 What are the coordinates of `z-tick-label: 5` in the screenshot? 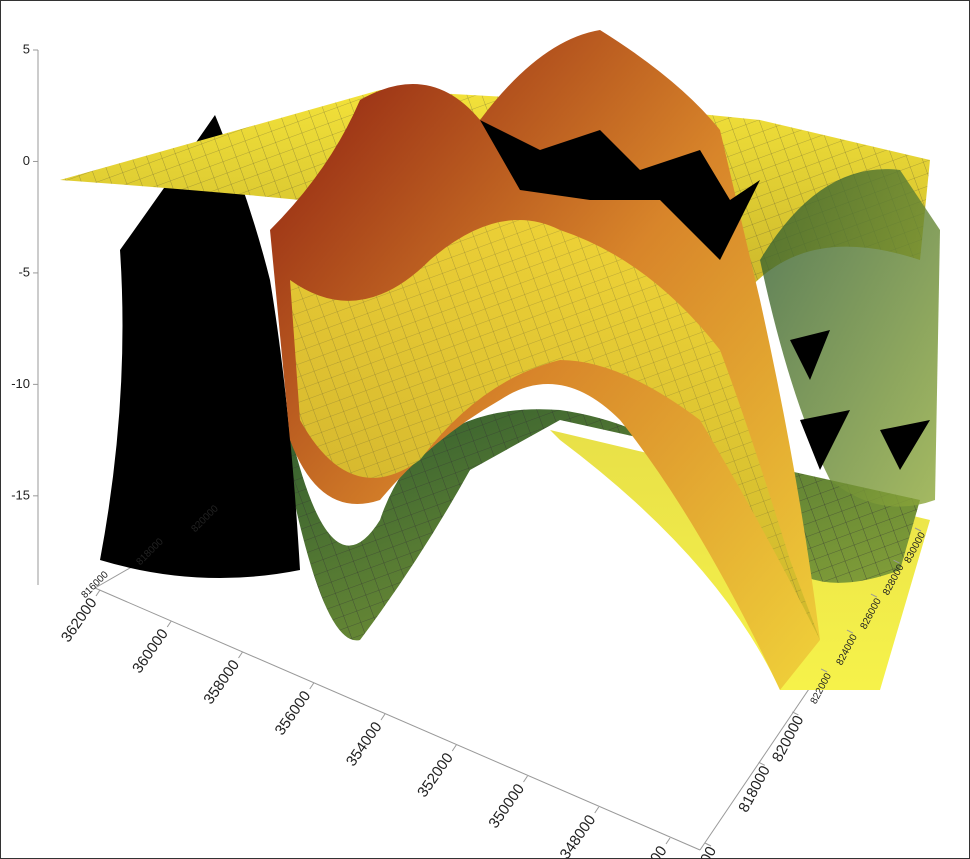 It's located at (26, 48).